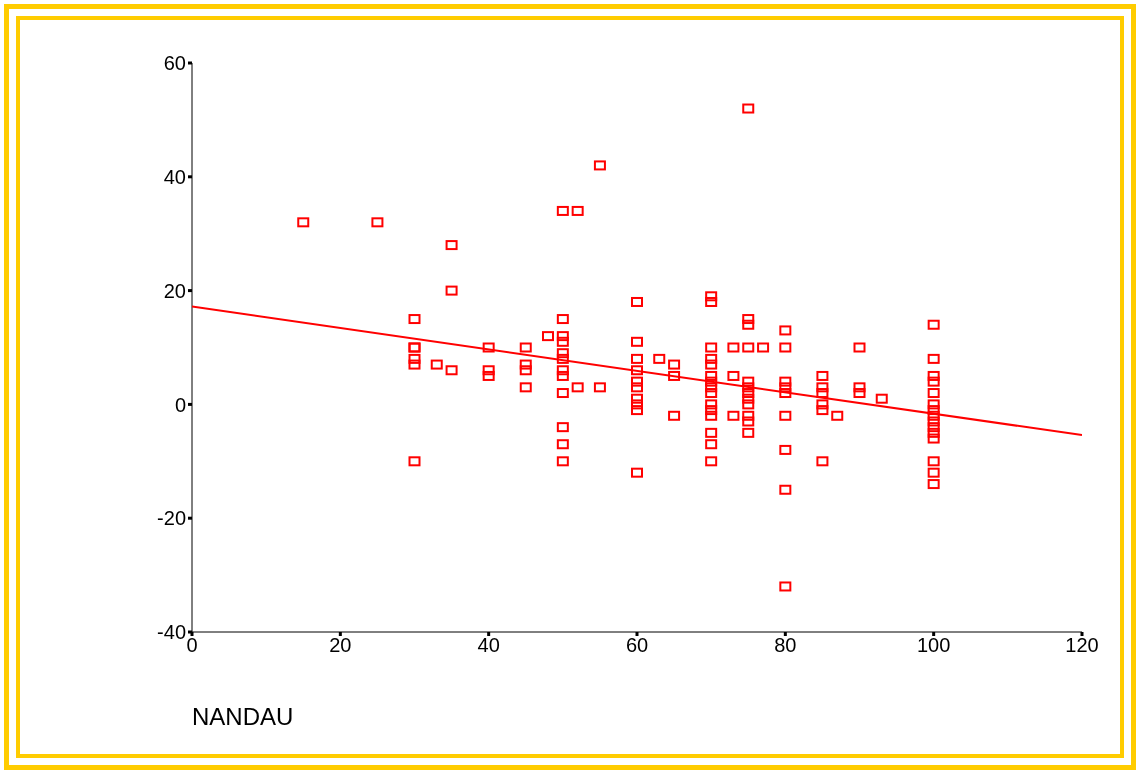 The height and width of the screenshot is (774, 1140). I want to click on x-tick-label: 120, so click(1082, 645).